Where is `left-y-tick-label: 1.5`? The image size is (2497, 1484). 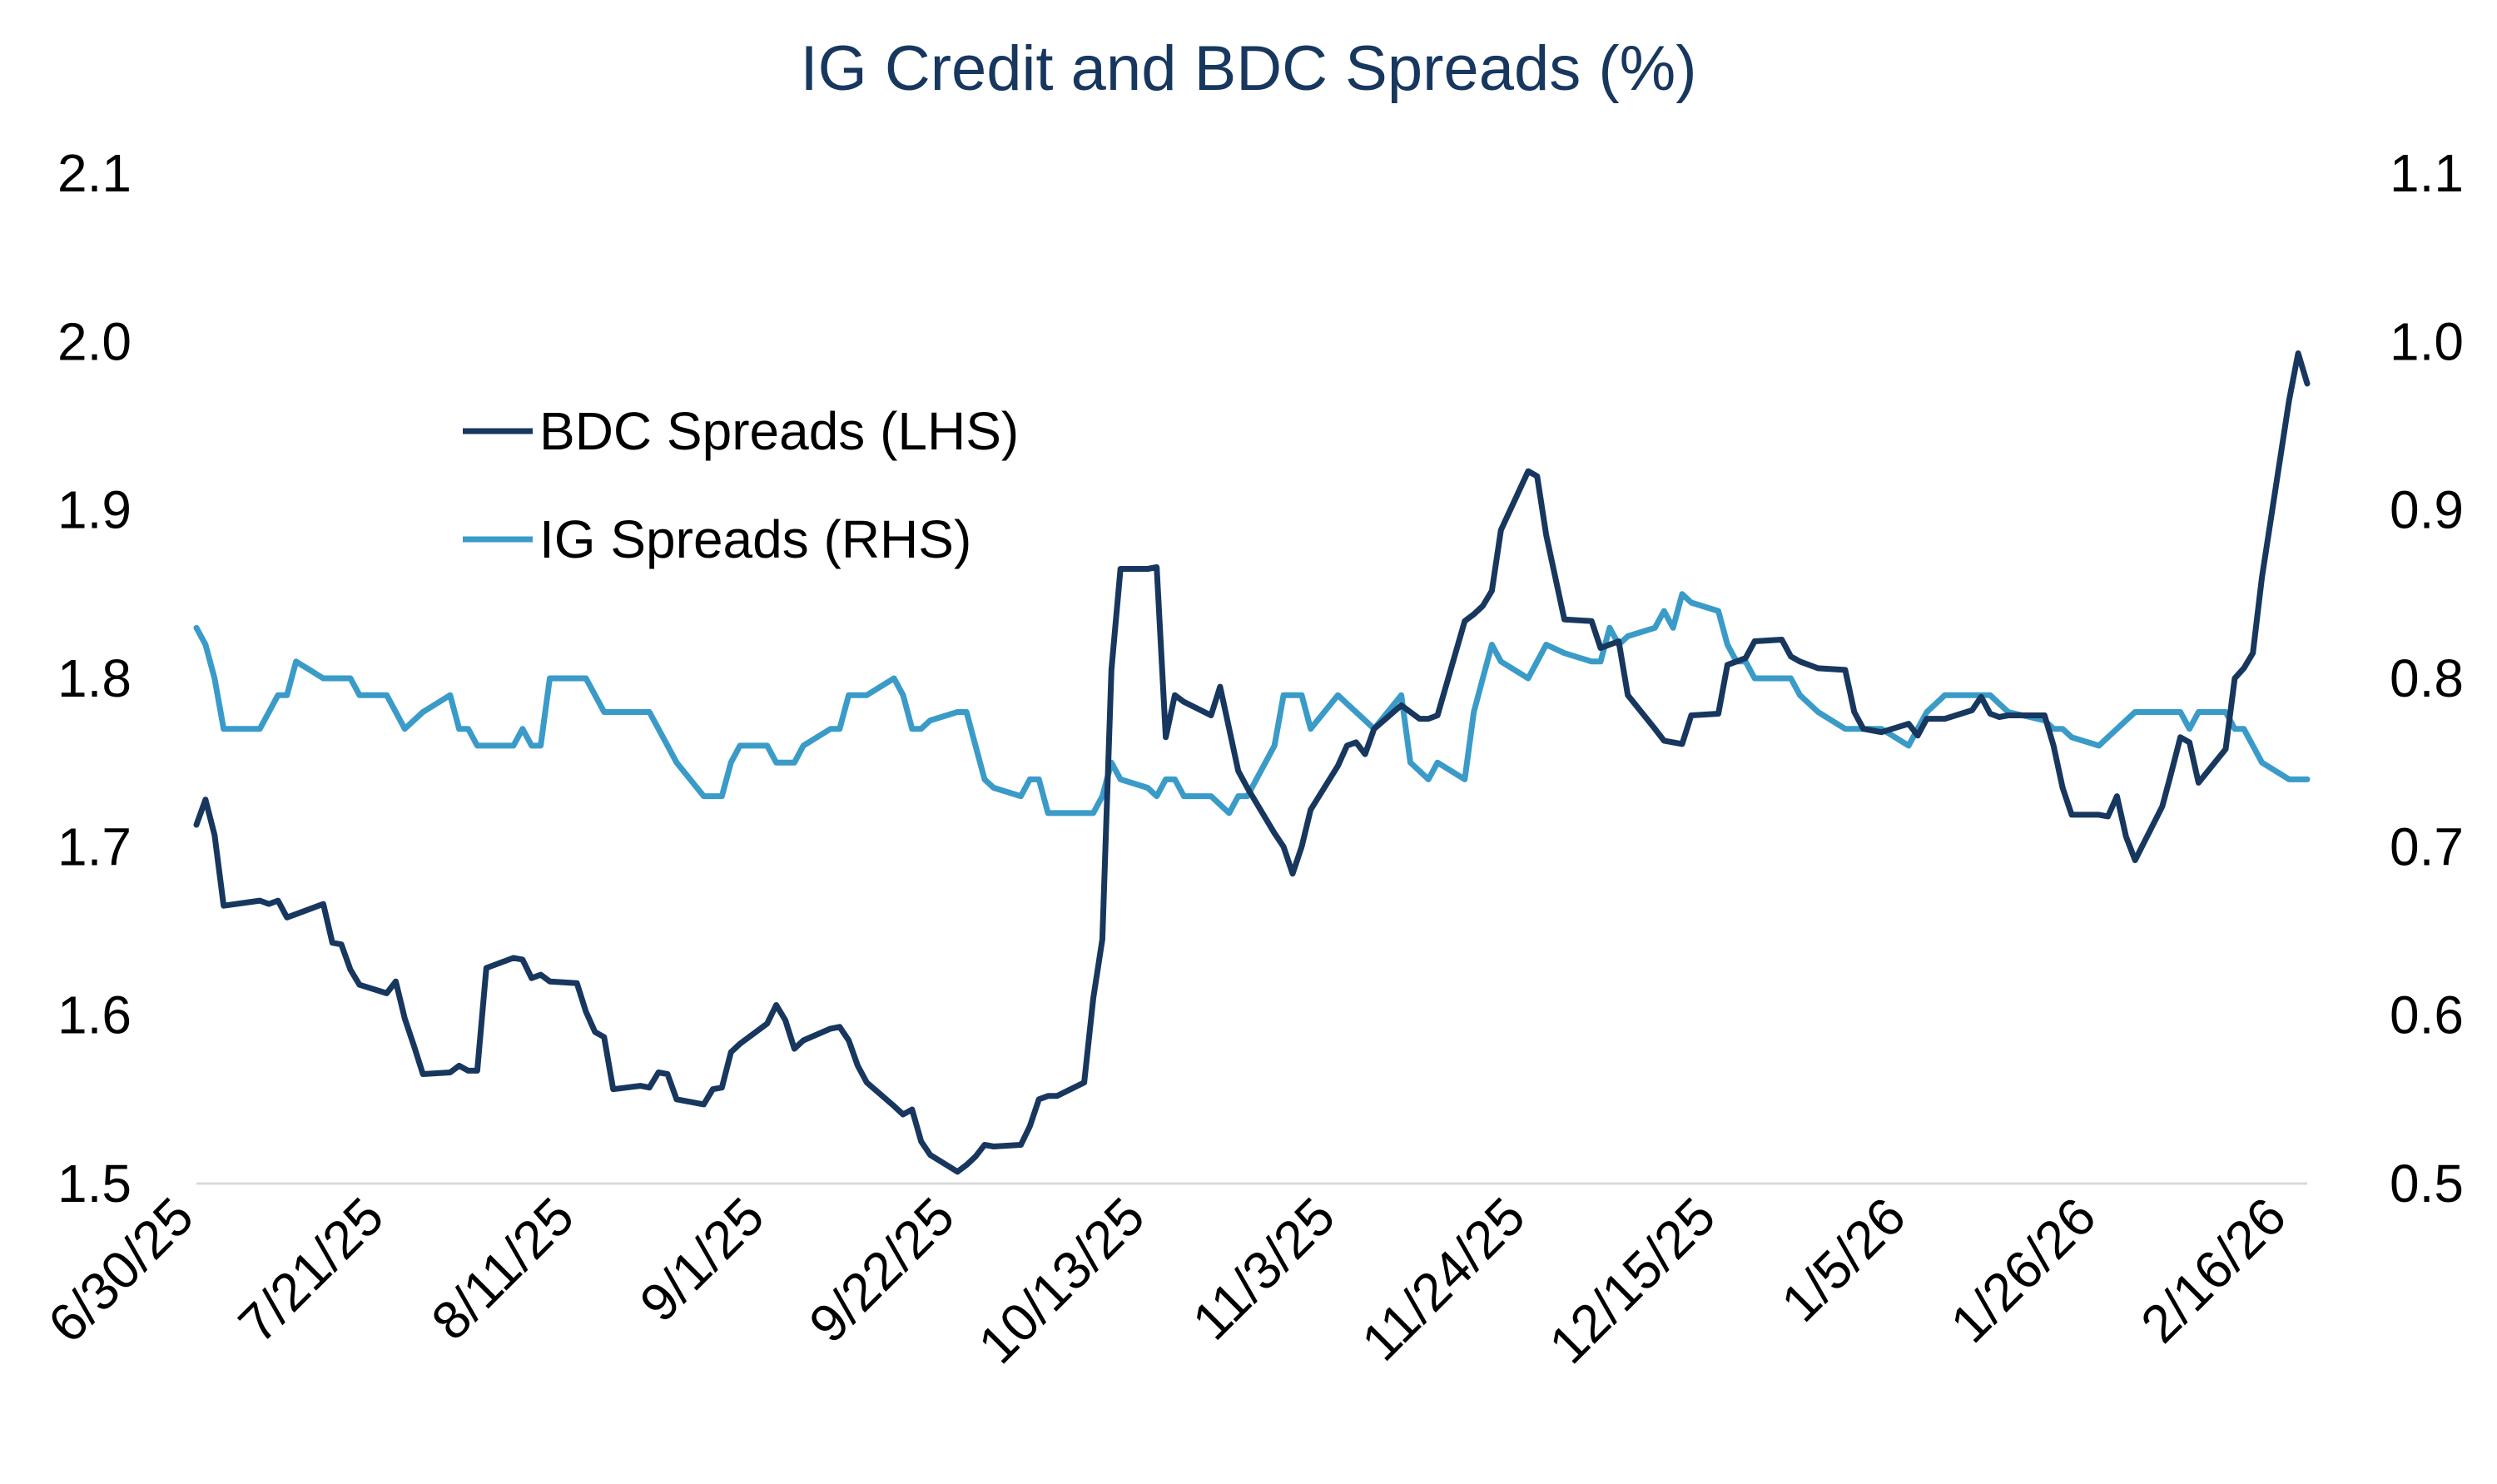
left-y-tick-label: 1.5 is located at coordinates (95, 1184).